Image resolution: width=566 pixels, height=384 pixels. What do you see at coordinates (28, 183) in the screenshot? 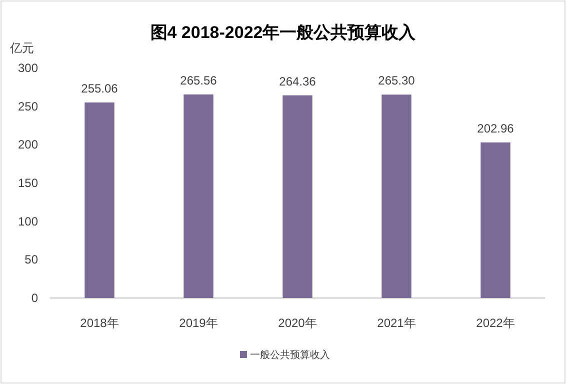
I see `y-tick-label: 150` at bounding box center [28, 183].